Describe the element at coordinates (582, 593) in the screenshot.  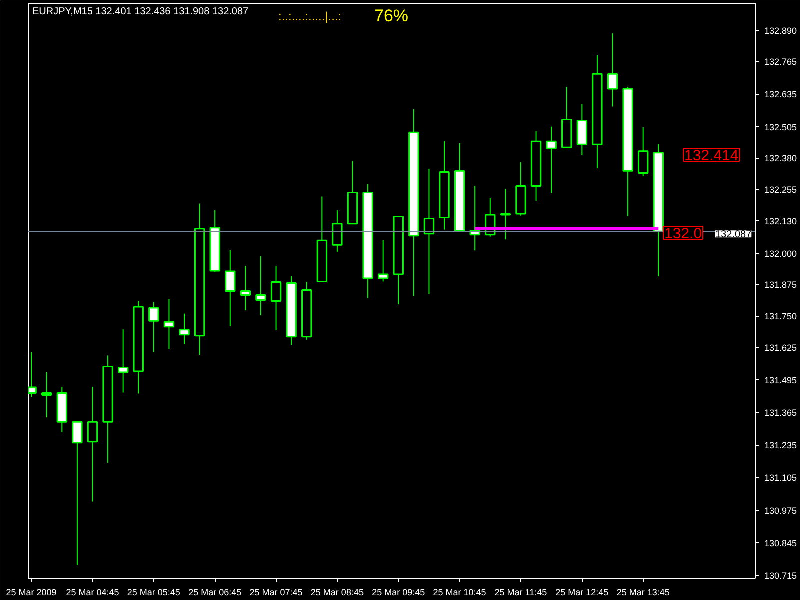
I see `x-tick-label: 25 Mar 12:45` at that location.